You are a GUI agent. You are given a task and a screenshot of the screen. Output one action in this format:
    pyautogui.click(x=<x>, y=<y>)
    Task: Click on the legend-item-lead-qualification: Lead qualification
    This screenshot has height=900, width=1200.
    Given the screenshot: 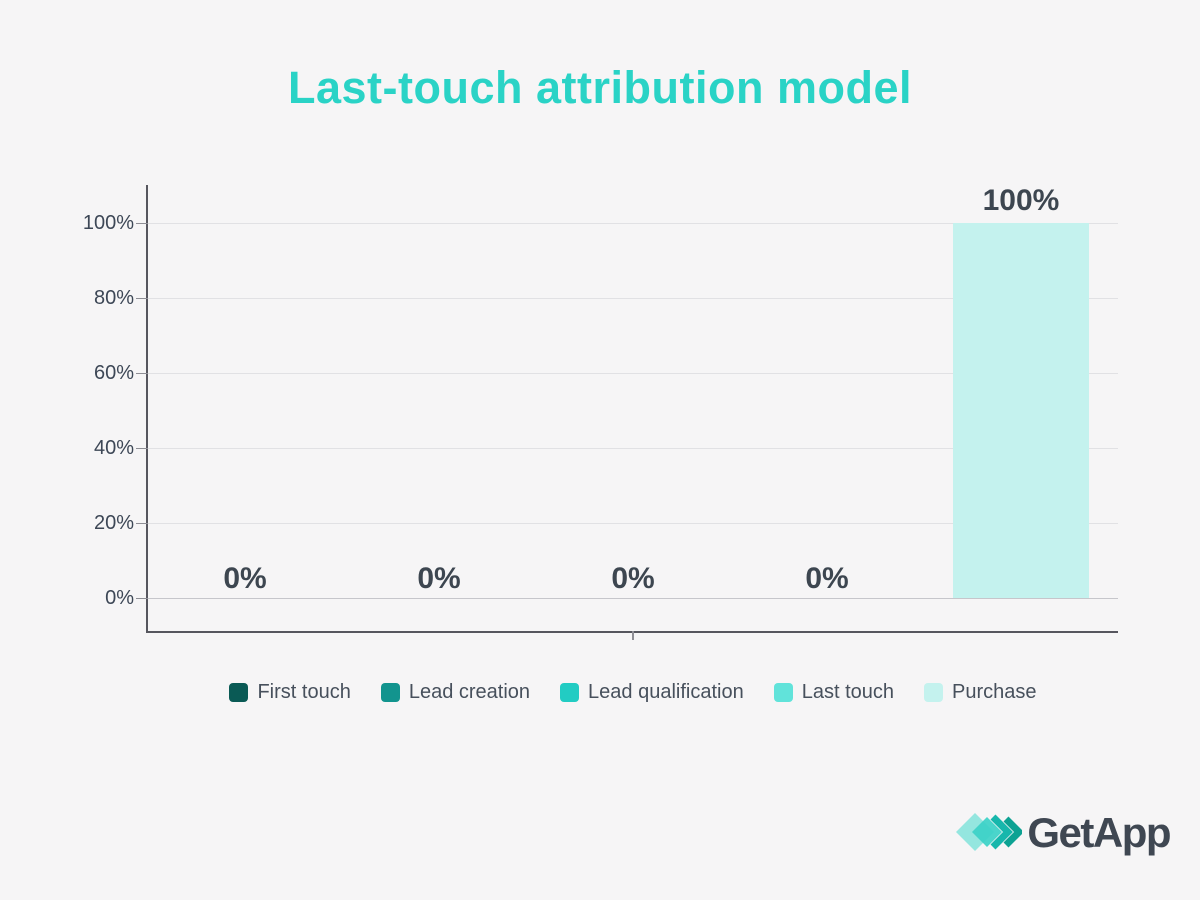 What is the action you would take?
    pyautogui.click(x=652, y=692)
    